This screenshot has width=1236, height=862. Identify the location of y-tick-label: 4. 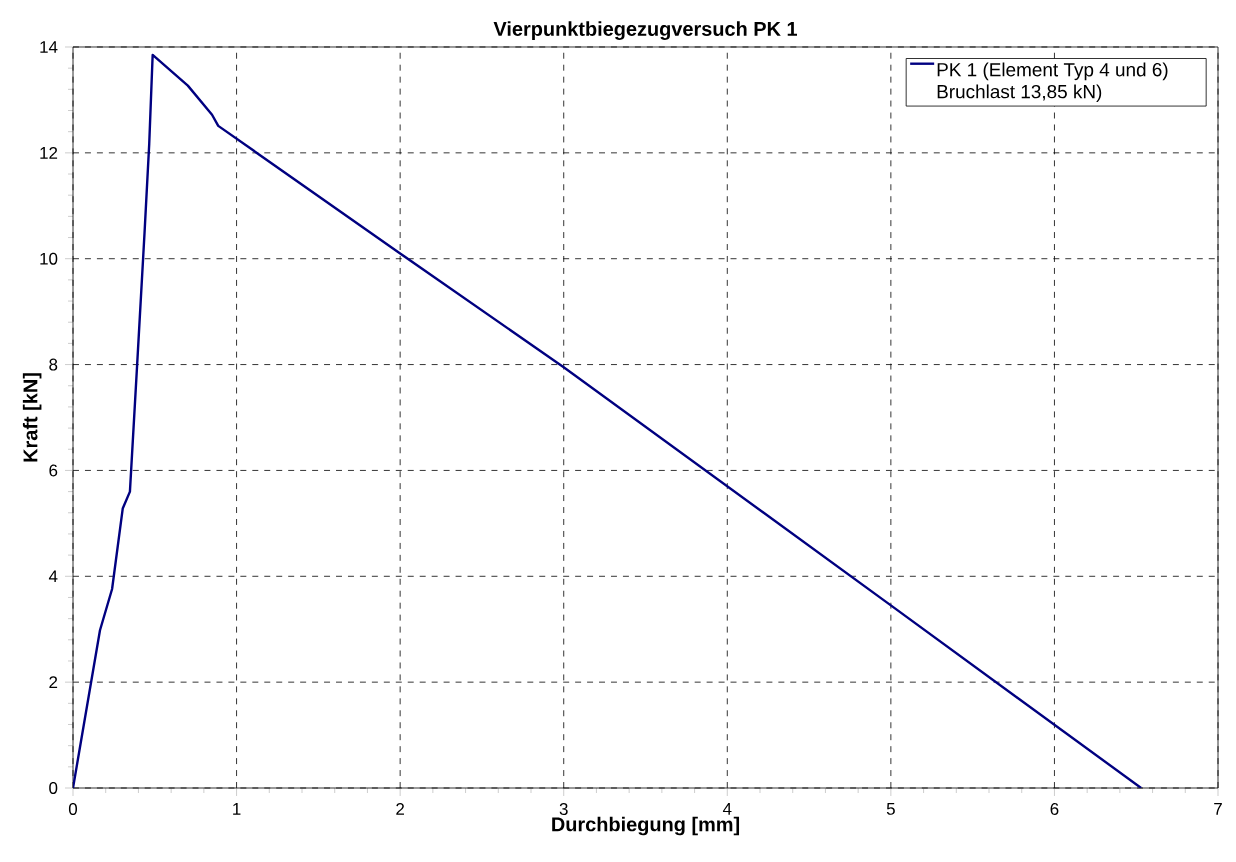
(53, 576).